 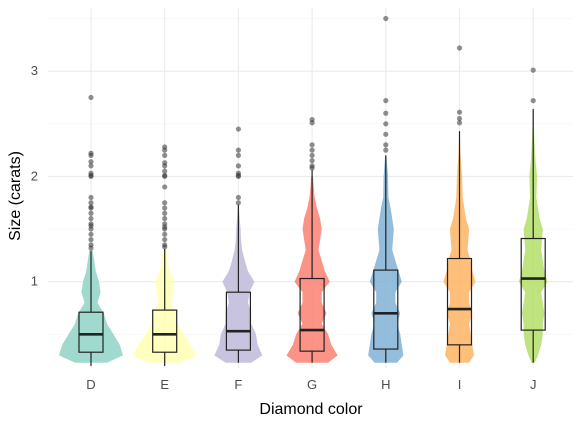 What do you see at coordinates (34, 281) in the screenshot?
I see `y-tick-label: 1` at bounding box center [34, 281].